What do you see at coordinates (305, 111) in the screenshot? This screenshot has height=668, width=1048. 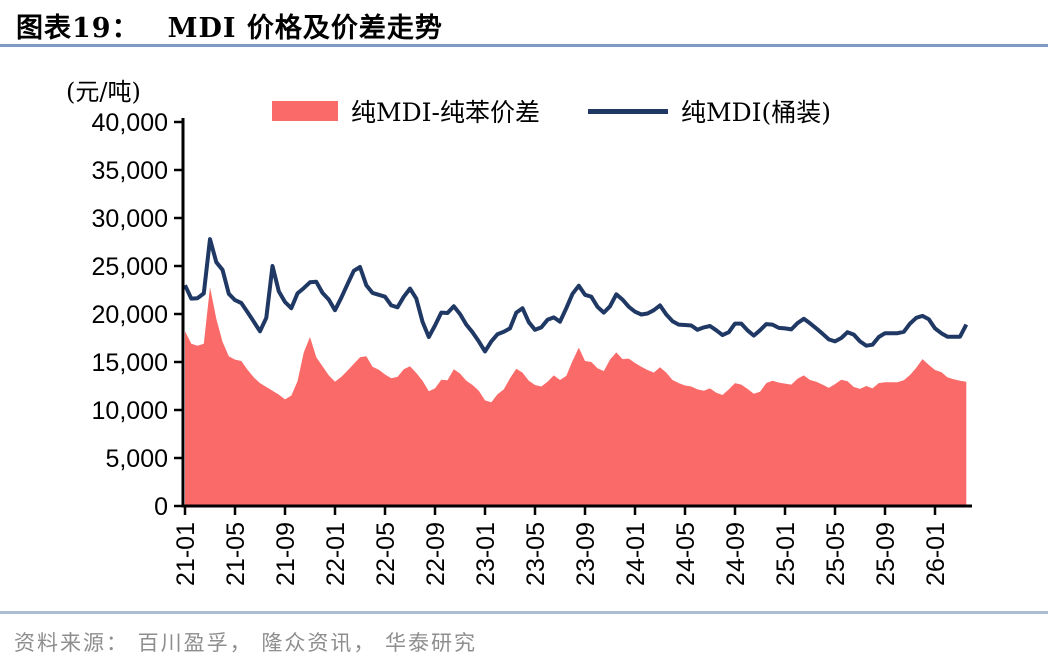 I see `legend-area-swatch` at bounding box center [305, 111].